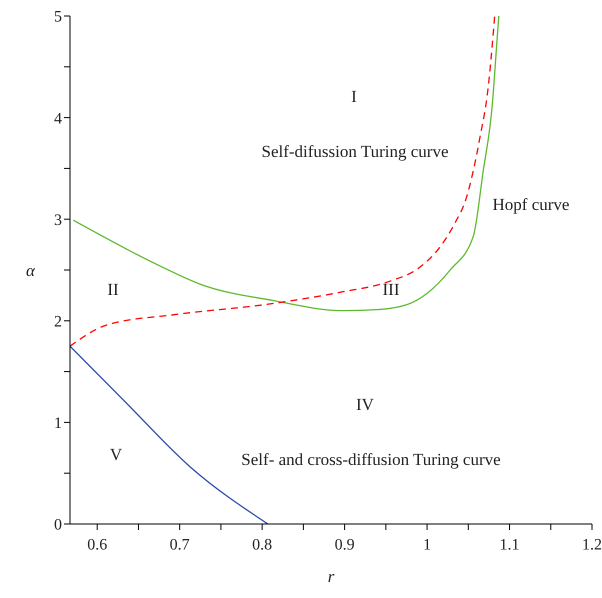  Describe the element at coordinates (113, 290) in the screenshot. I see `annotation: II` at that location.